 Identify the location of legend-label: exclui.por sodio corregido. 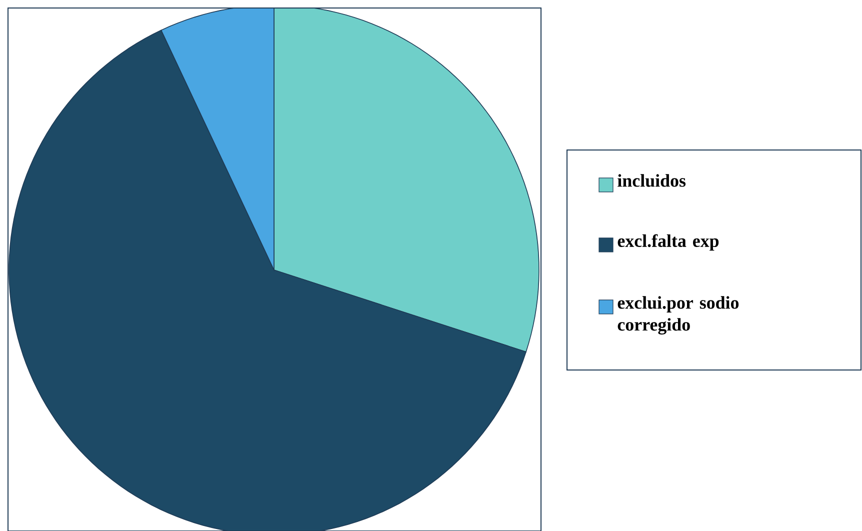
(678, 315).